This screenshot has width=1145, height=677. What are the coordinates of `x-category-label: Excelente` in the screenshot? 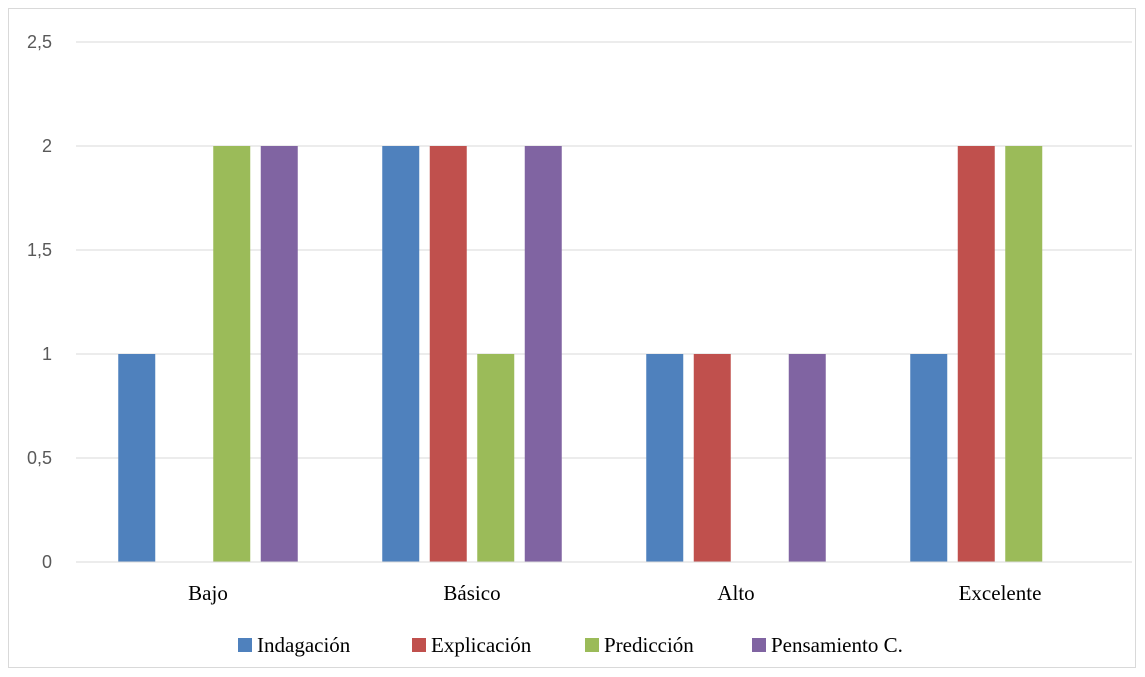 It's located at (1000, 593).